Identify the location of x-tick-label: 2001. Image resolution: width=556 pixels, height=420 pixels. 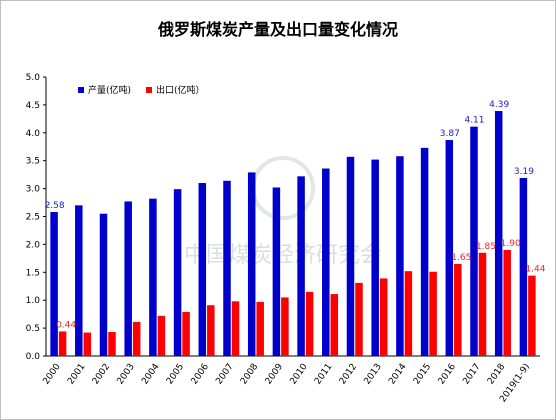
(76, 374).